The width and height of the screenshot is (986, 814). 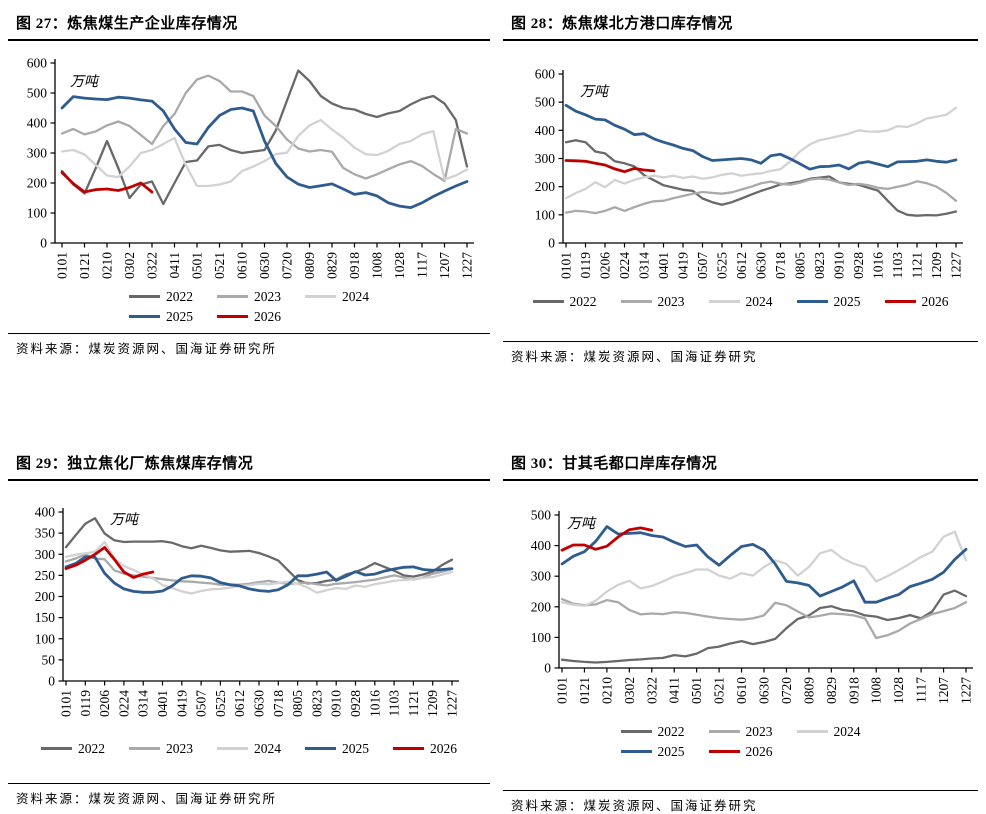 What do you see at coordinates (45, 533) in the screenshot?
I see `svg-text: 350` at bounding box center [45, 533].